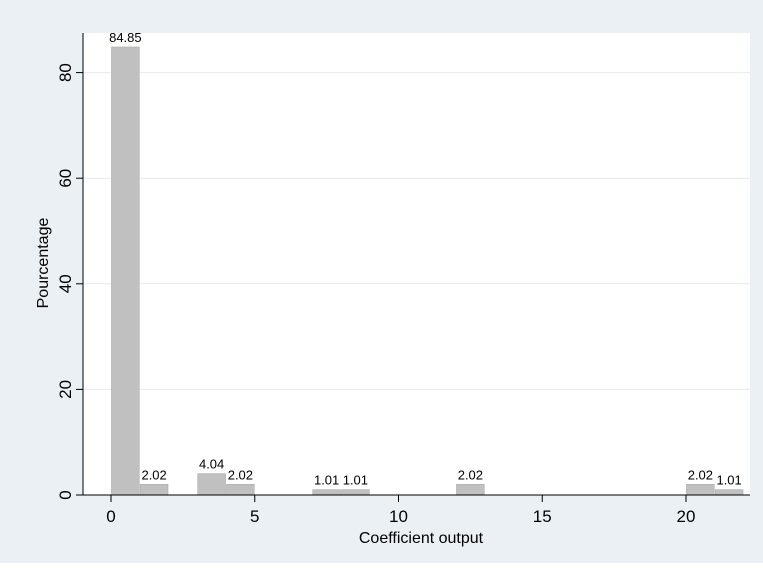 The height and width of the screenshot is (568, 763). I want to click on bar-value-label: 84.85, so click(125, 37).